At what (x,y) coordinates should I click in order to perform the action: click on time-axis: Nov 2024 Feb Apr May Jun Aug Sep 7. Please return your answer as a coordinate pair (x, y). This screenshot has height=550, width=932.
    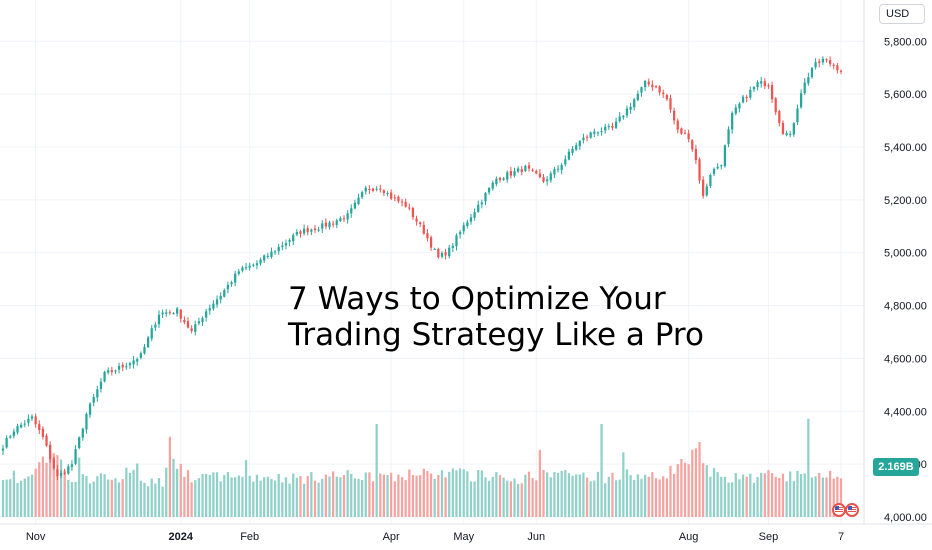
    Looking at the image, I should click on (435, 537).